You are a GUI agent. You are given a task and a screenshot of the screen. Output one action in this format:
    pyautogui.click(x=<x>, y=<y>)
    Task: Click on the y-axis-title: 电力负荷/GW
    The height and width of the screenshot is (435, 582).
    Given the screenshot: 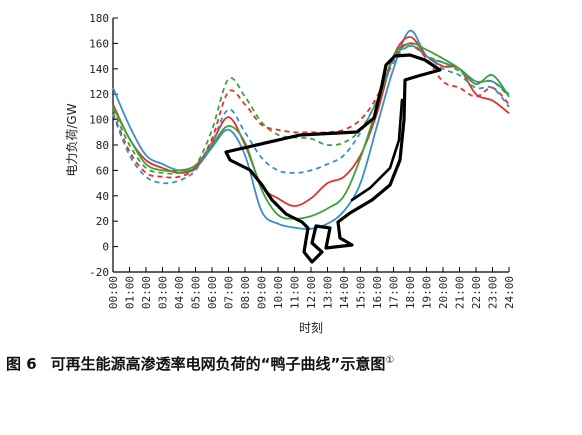 What is the action you would take?
    pyautogui.click(x=72, y=139)
    